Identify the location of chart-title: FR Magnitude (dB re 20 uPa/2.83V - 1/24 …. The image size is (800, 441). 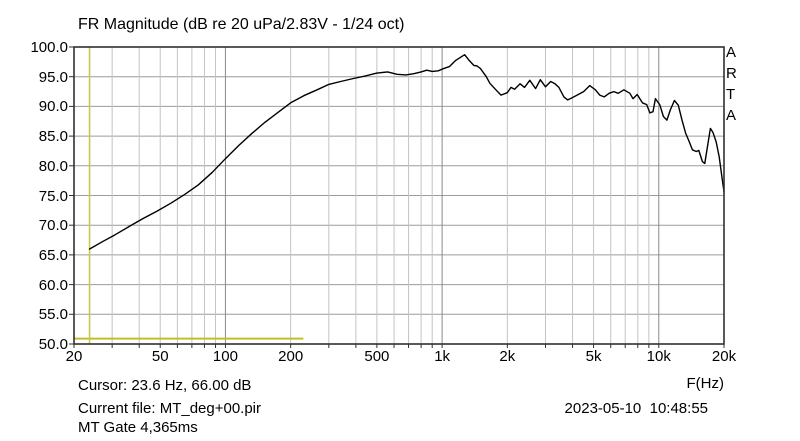
(241, 24).